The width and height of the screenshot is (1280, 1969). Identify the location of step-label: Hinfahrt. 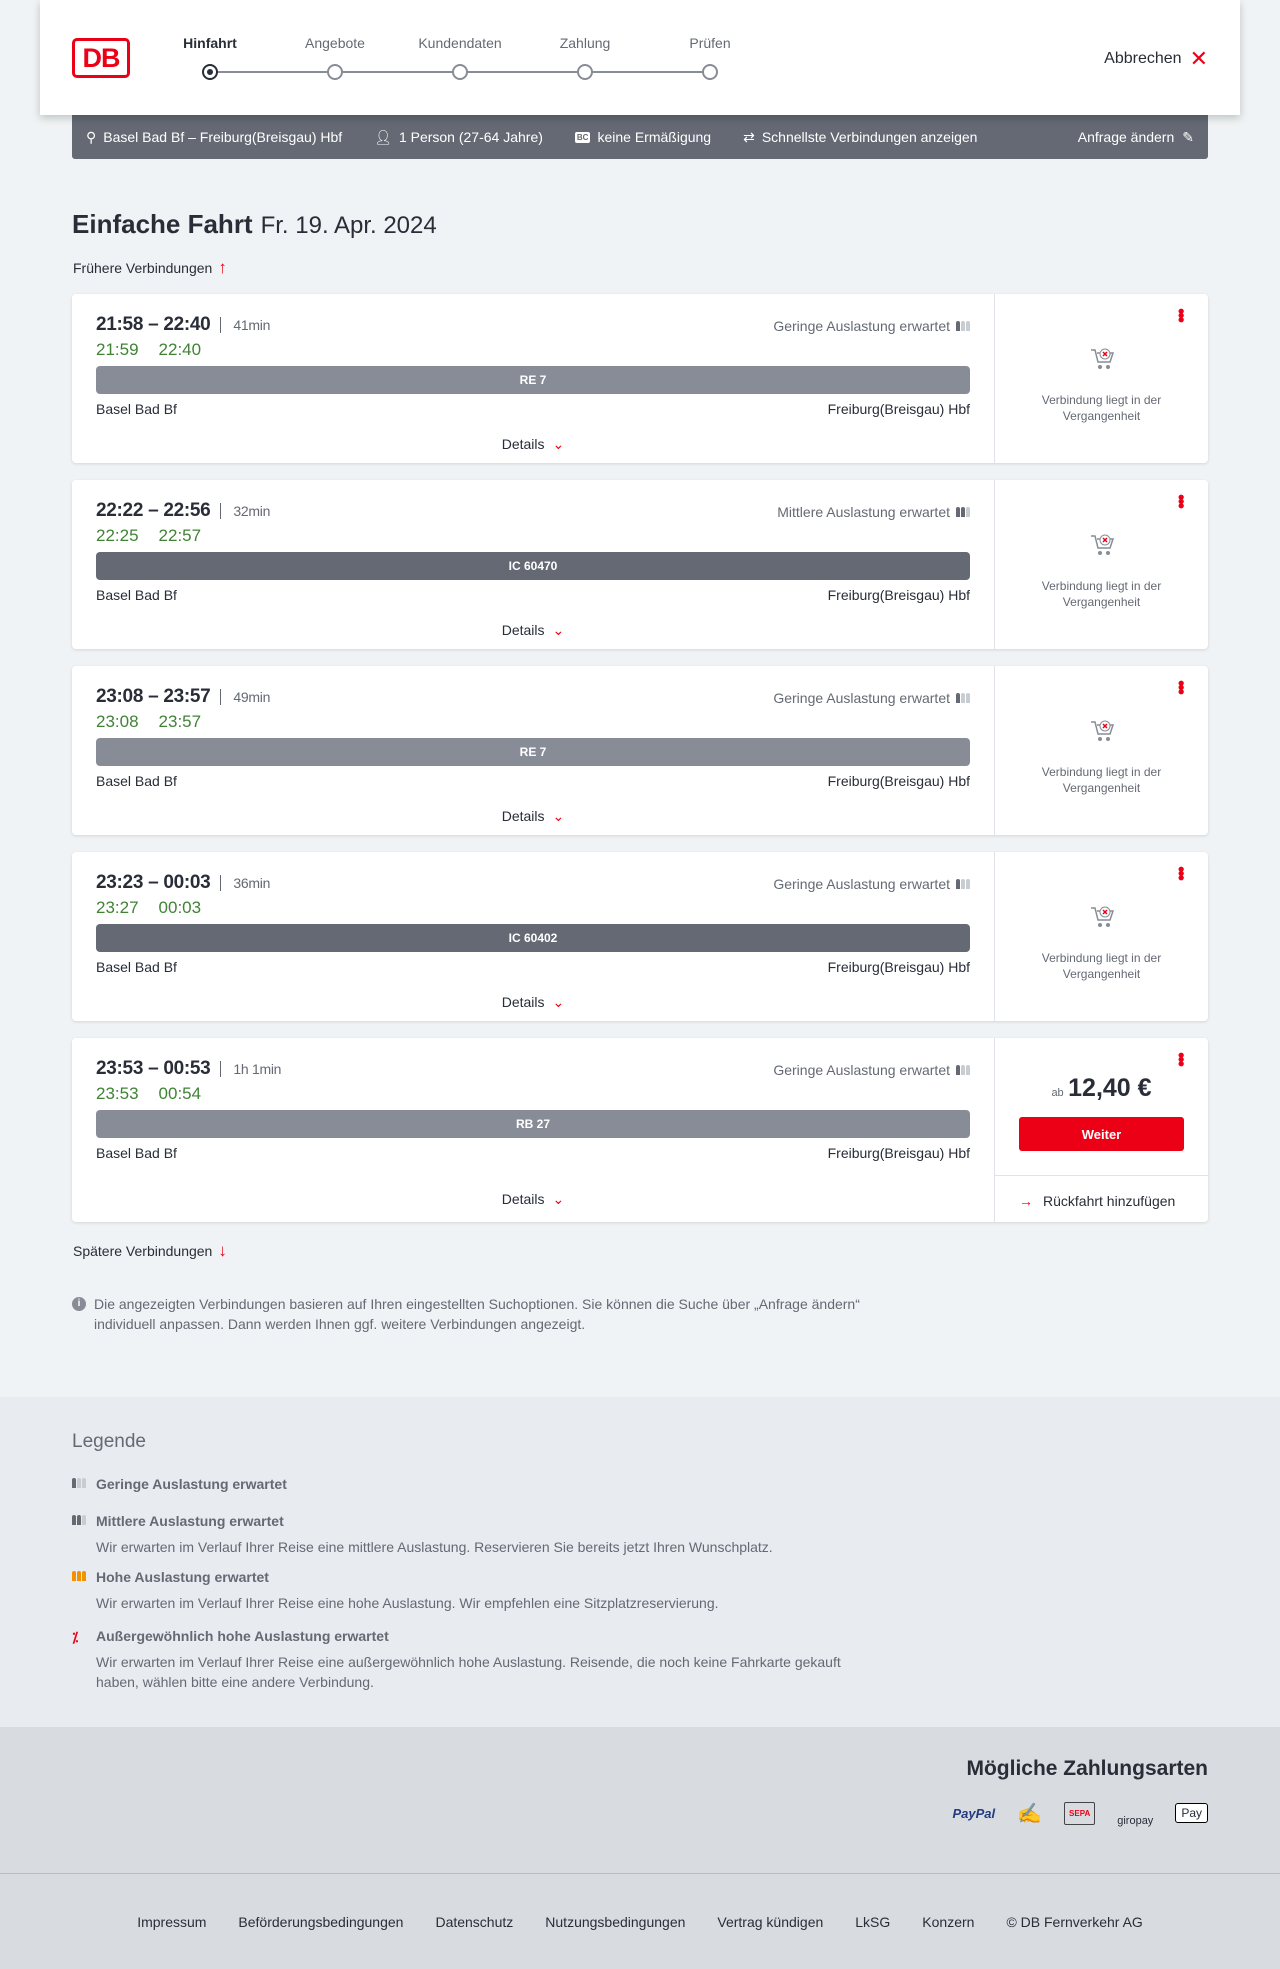
(210, 43).